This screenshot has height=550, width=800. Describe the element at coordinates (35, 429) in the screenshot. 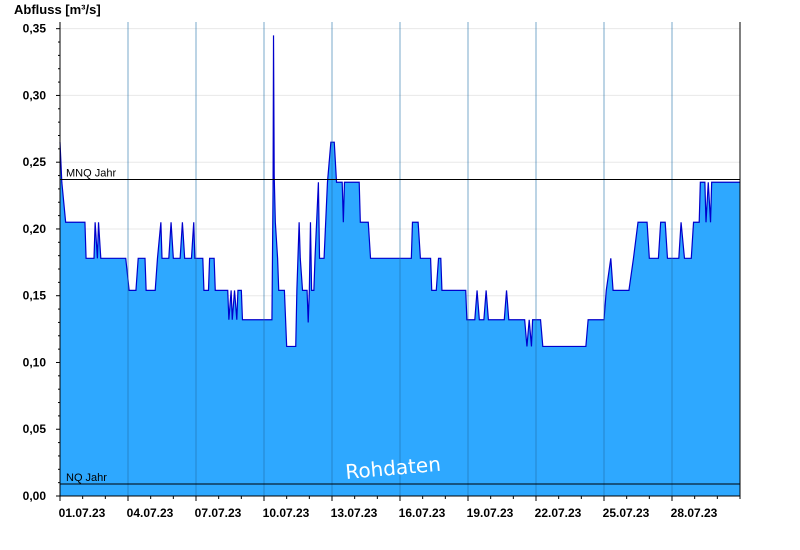

I see `y-tick-label-1: 0,05` at that location.